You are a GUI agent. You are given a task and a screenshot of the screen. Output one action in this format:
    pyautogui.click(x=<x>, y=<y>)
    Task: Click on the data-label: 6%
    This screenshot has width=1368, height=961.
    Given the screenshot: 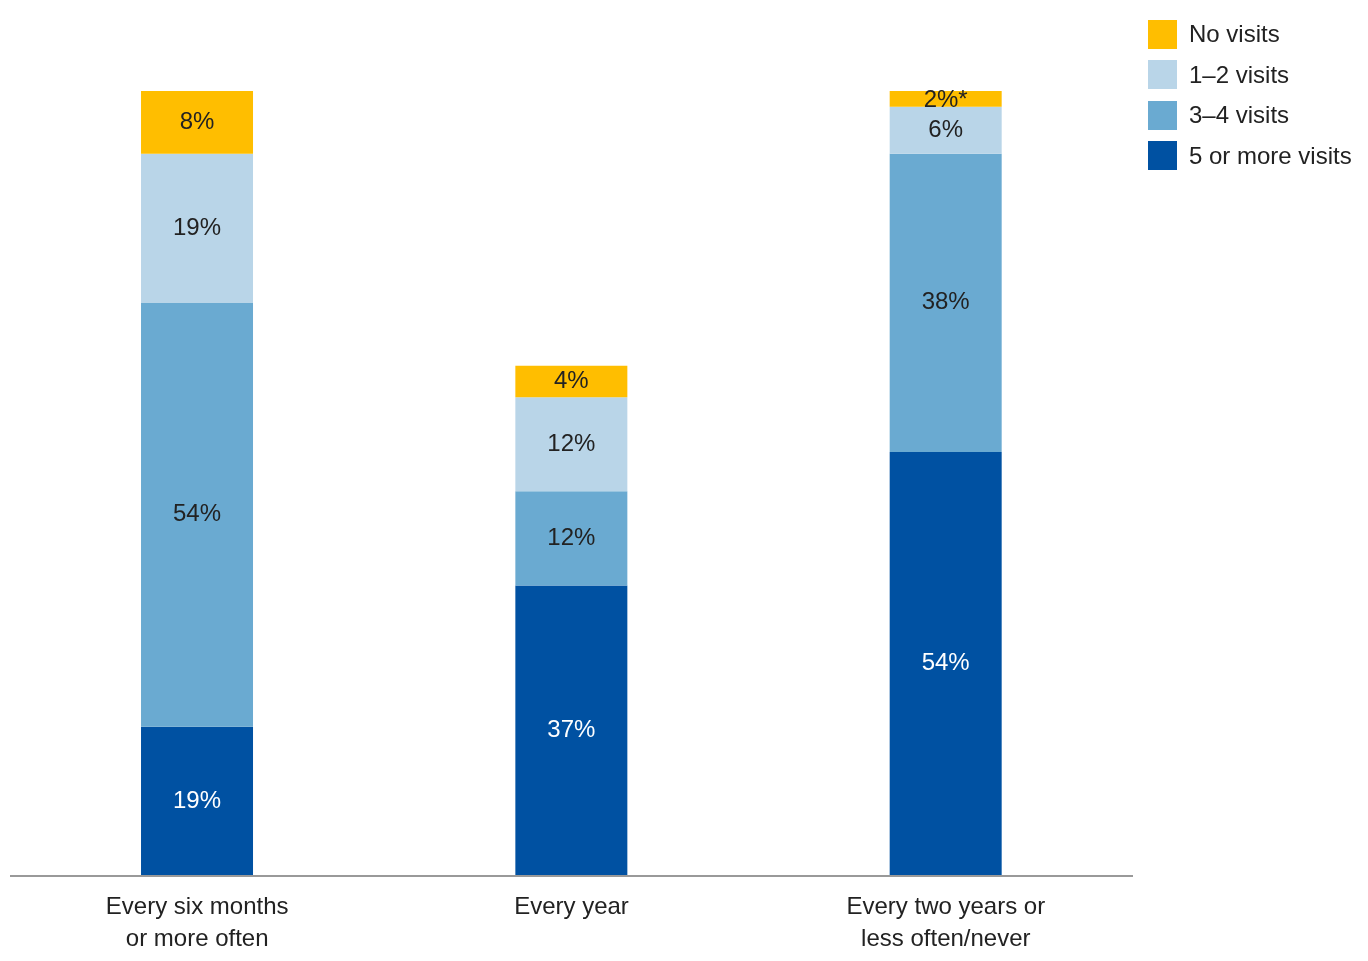 What is the action you would take?
    pyautogui.click(x=946, y=128)
    